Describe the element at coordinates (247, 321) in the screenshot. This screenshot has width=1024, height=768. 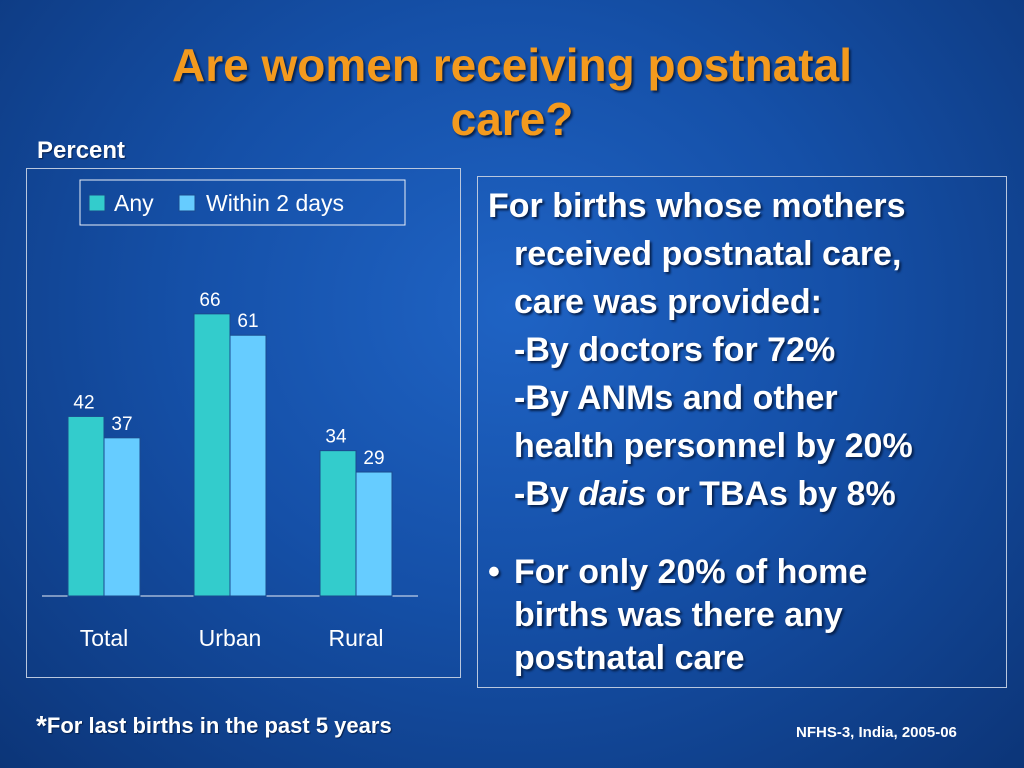
I see `data-label: 61` at that location.